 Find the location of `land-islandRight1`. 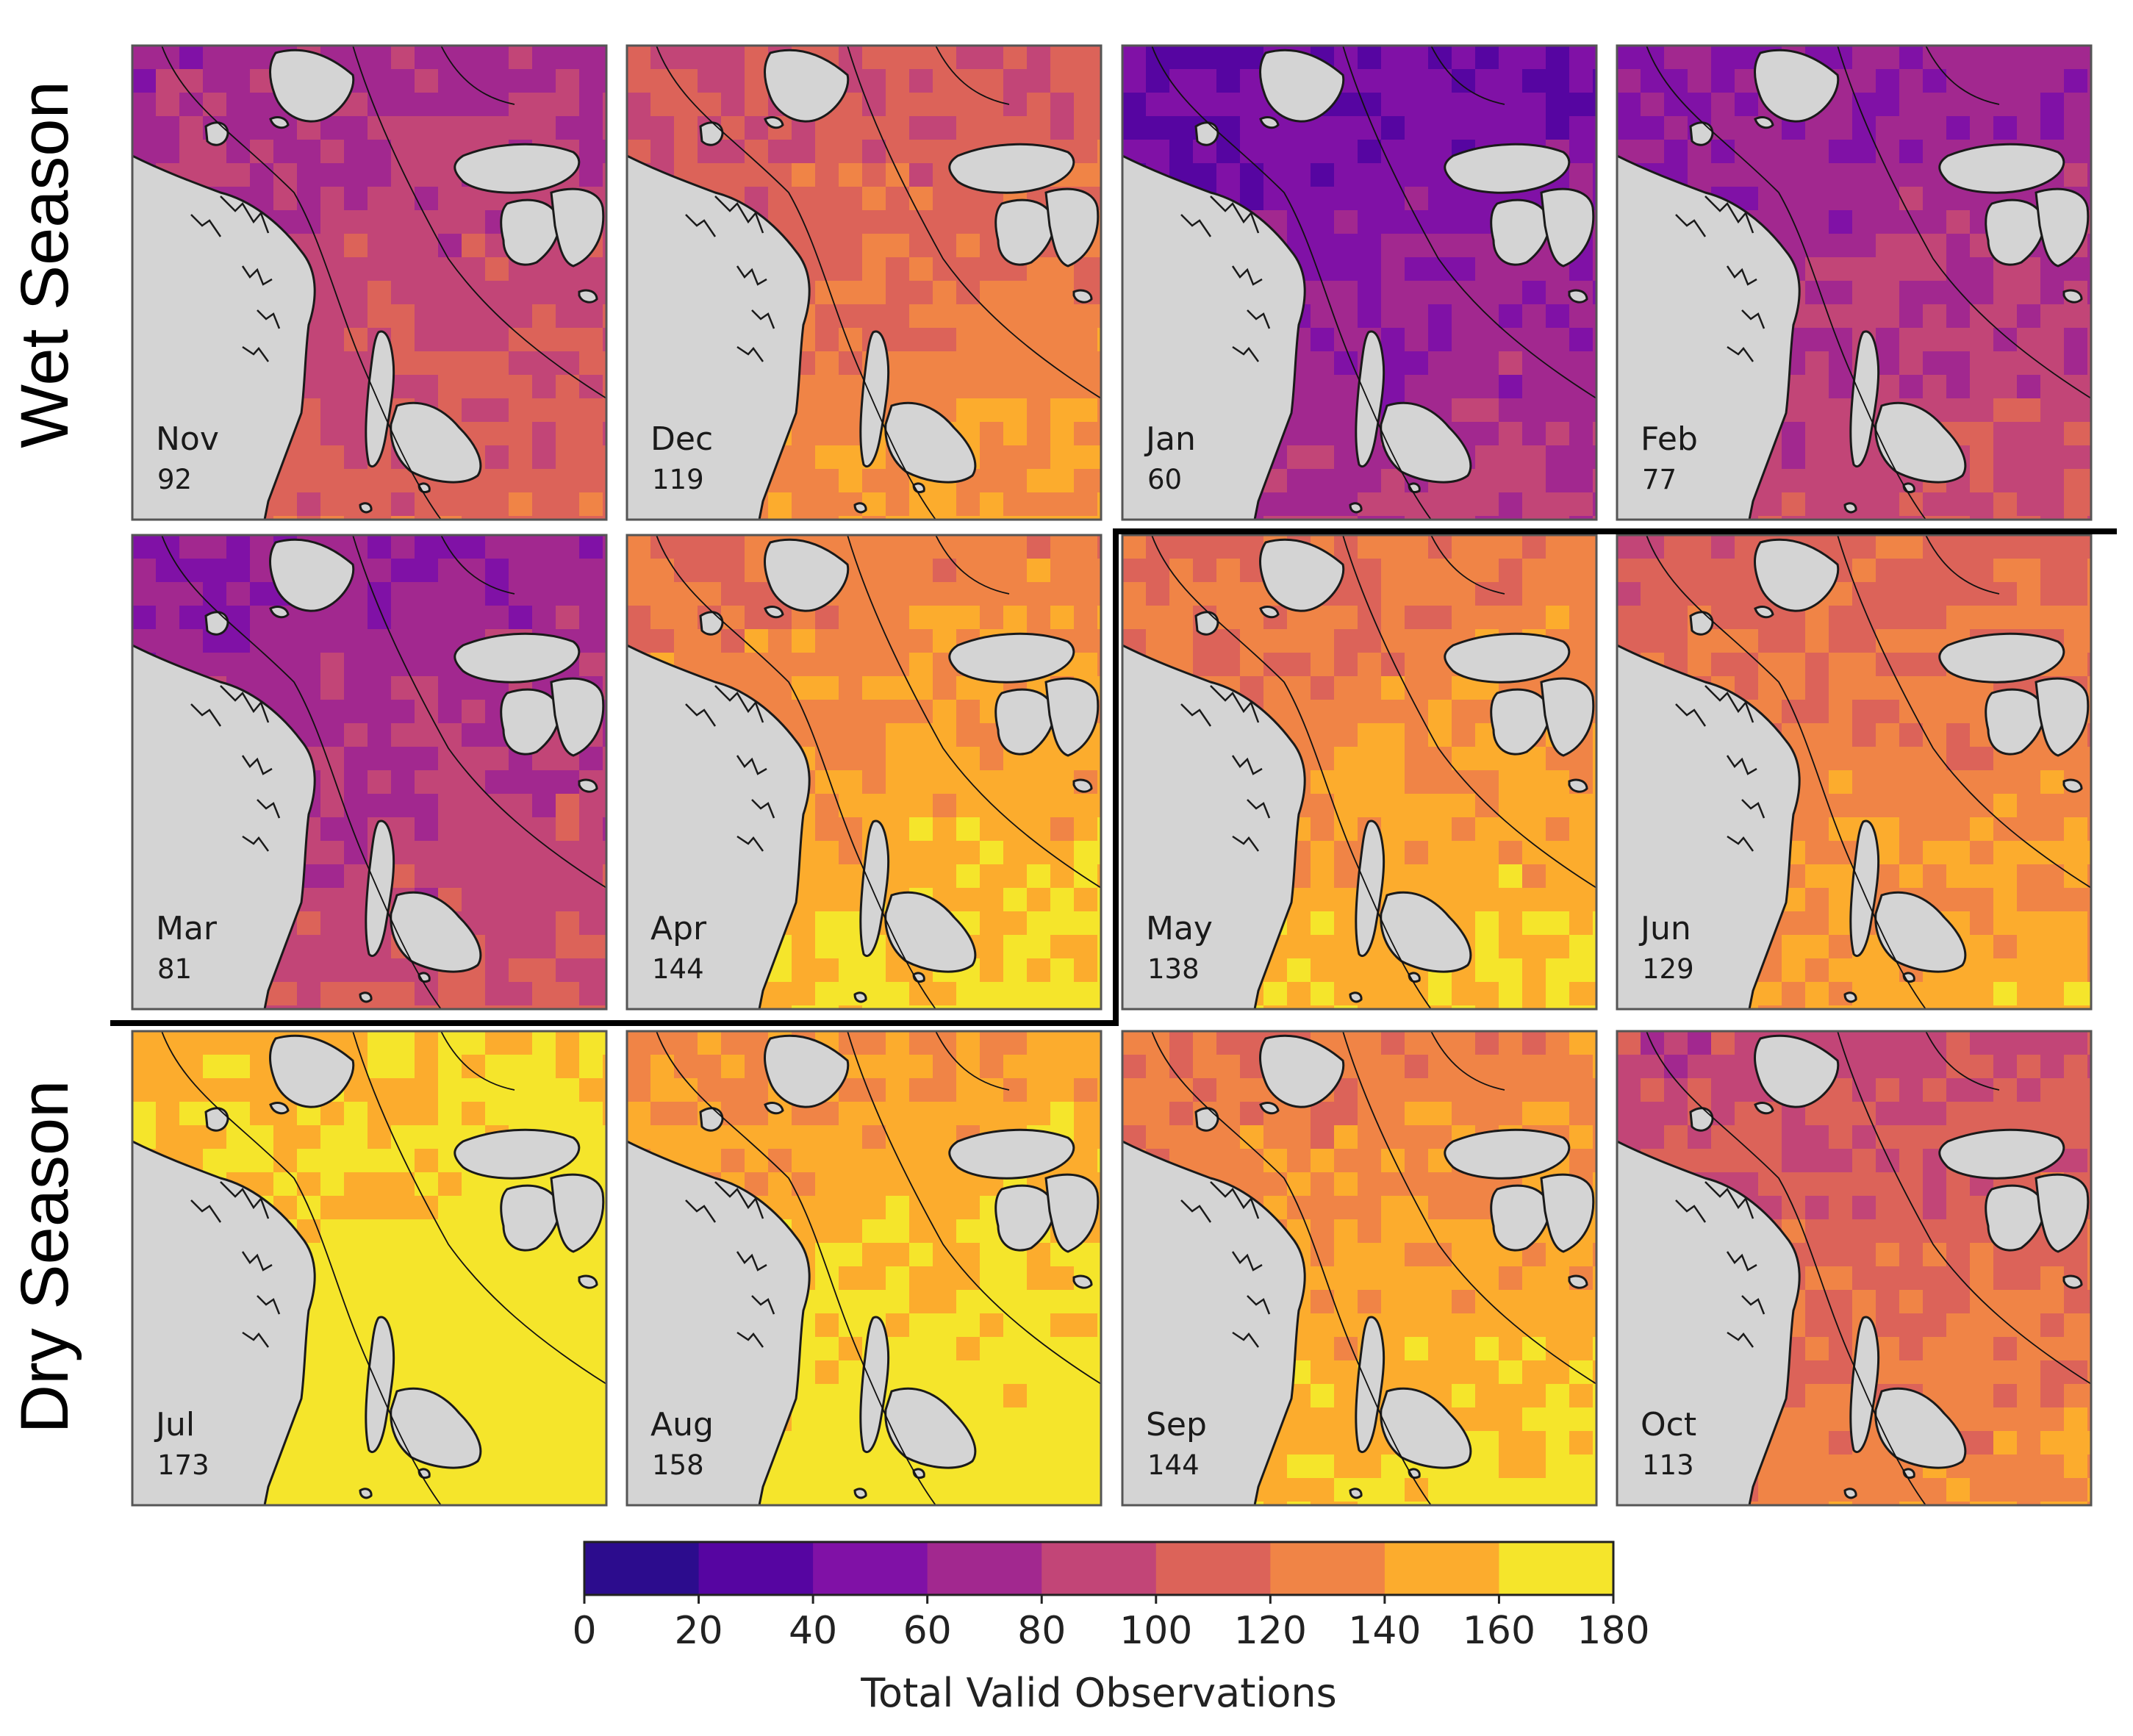

land-islandRight1 is located at coordinates (517, 1154).